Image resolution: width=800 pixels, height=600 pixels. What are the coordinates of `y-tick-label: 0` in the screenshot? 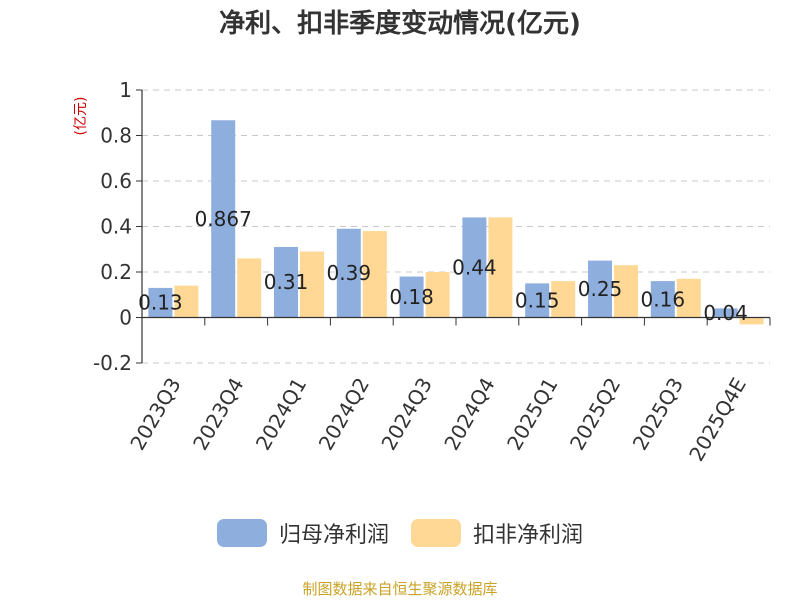 It's located at (125, 318).